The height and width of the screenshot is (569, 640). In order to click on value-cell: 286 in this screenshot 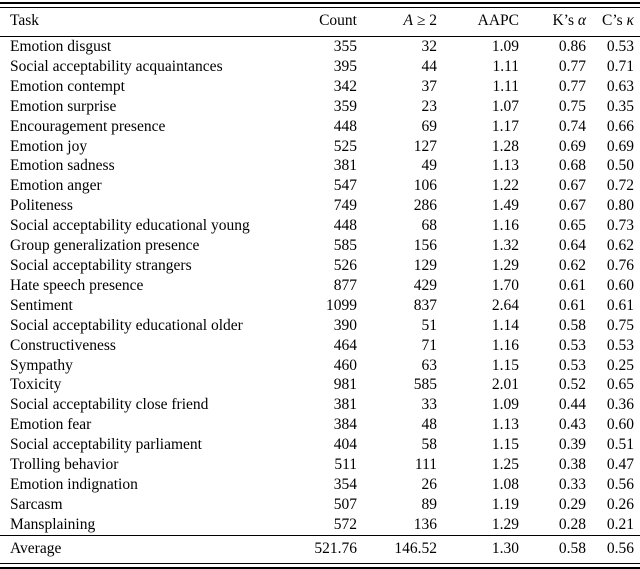, I will do `click(425, 206)`.